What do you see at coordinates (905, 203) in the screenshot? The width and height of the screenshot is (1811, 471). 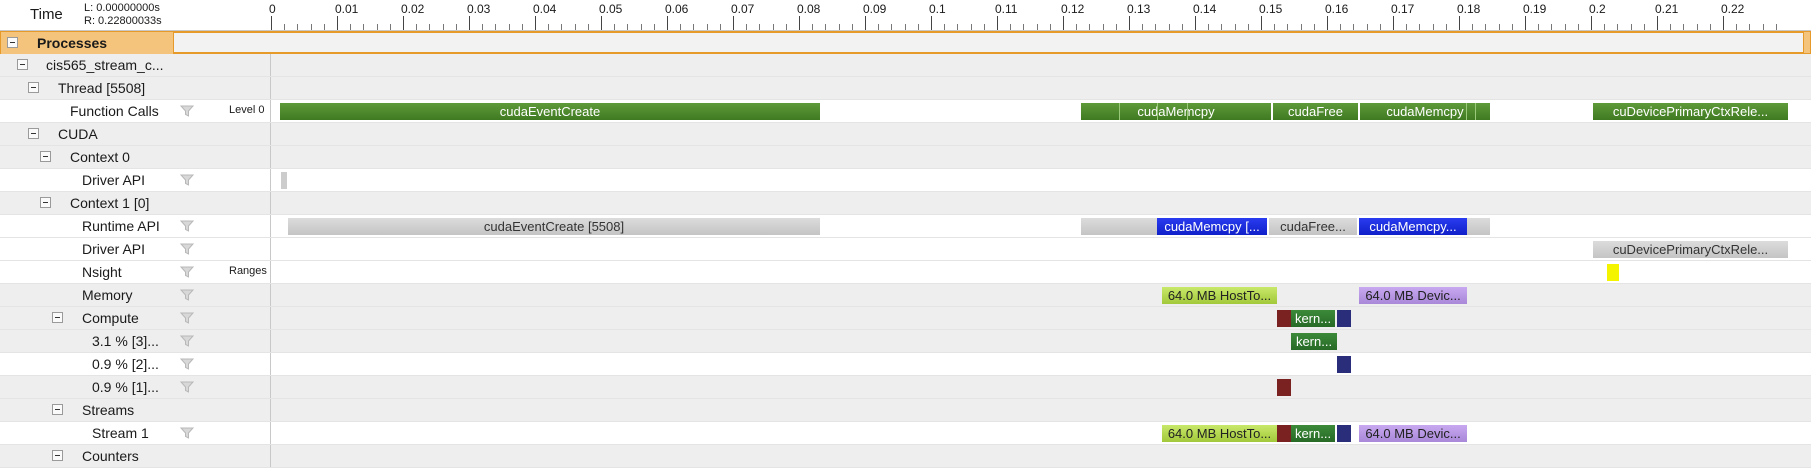 I see `row-context-1: Context 1 [0]` at bounding box center [905, 203].